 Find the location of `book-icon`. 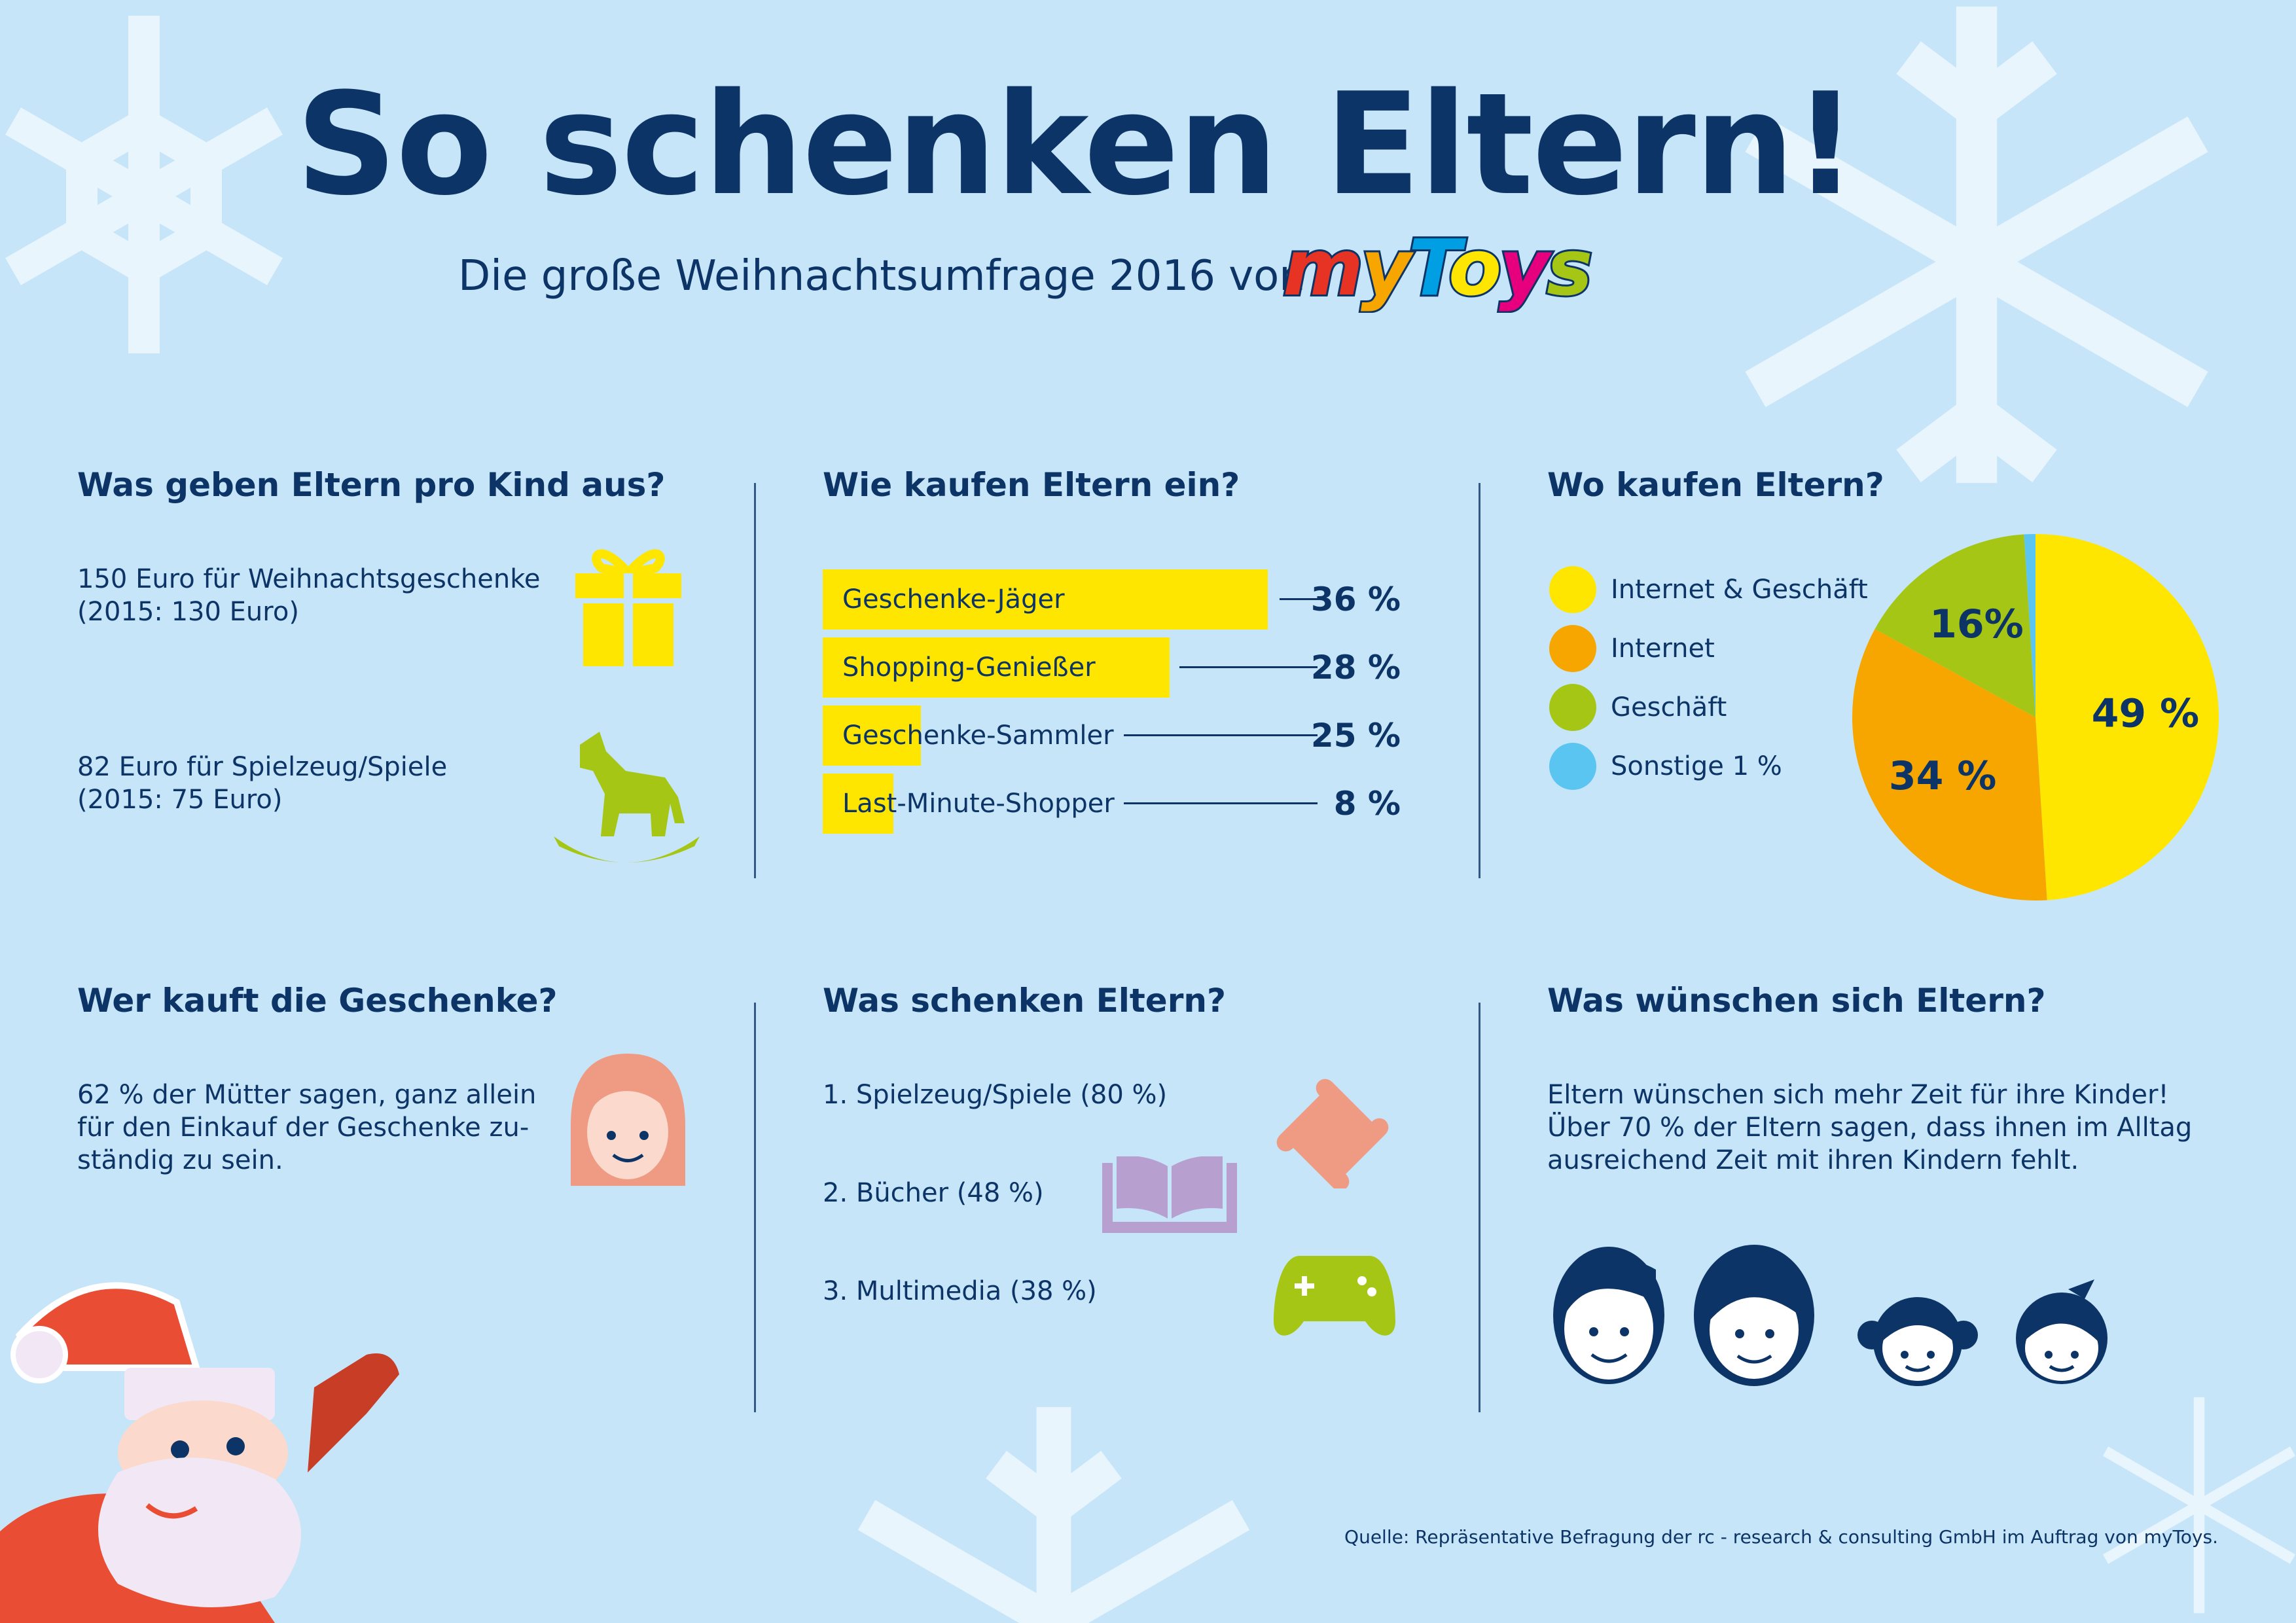

book-icon is located at coordinates (1169, 1194).